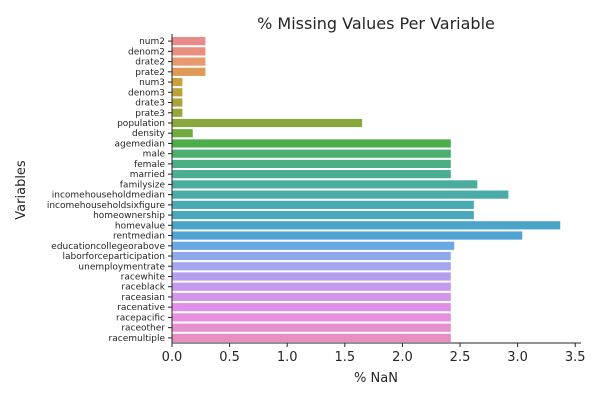 The image size is (600, 400). I want to click on bar-density, so click(182, 133).